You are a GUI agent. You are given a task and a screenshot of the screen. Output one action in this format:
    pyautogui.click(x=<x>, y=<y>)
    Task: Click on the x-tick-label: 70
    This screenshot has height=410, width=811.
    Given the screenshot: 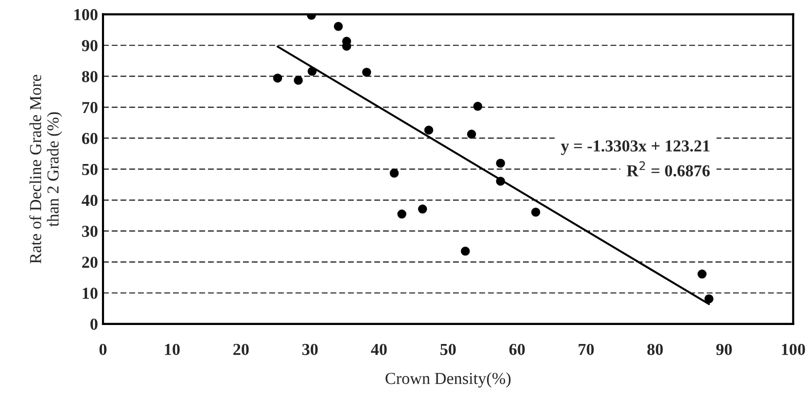 What is the action you would take?
    pyautogui.click(x=586, y=350)
    